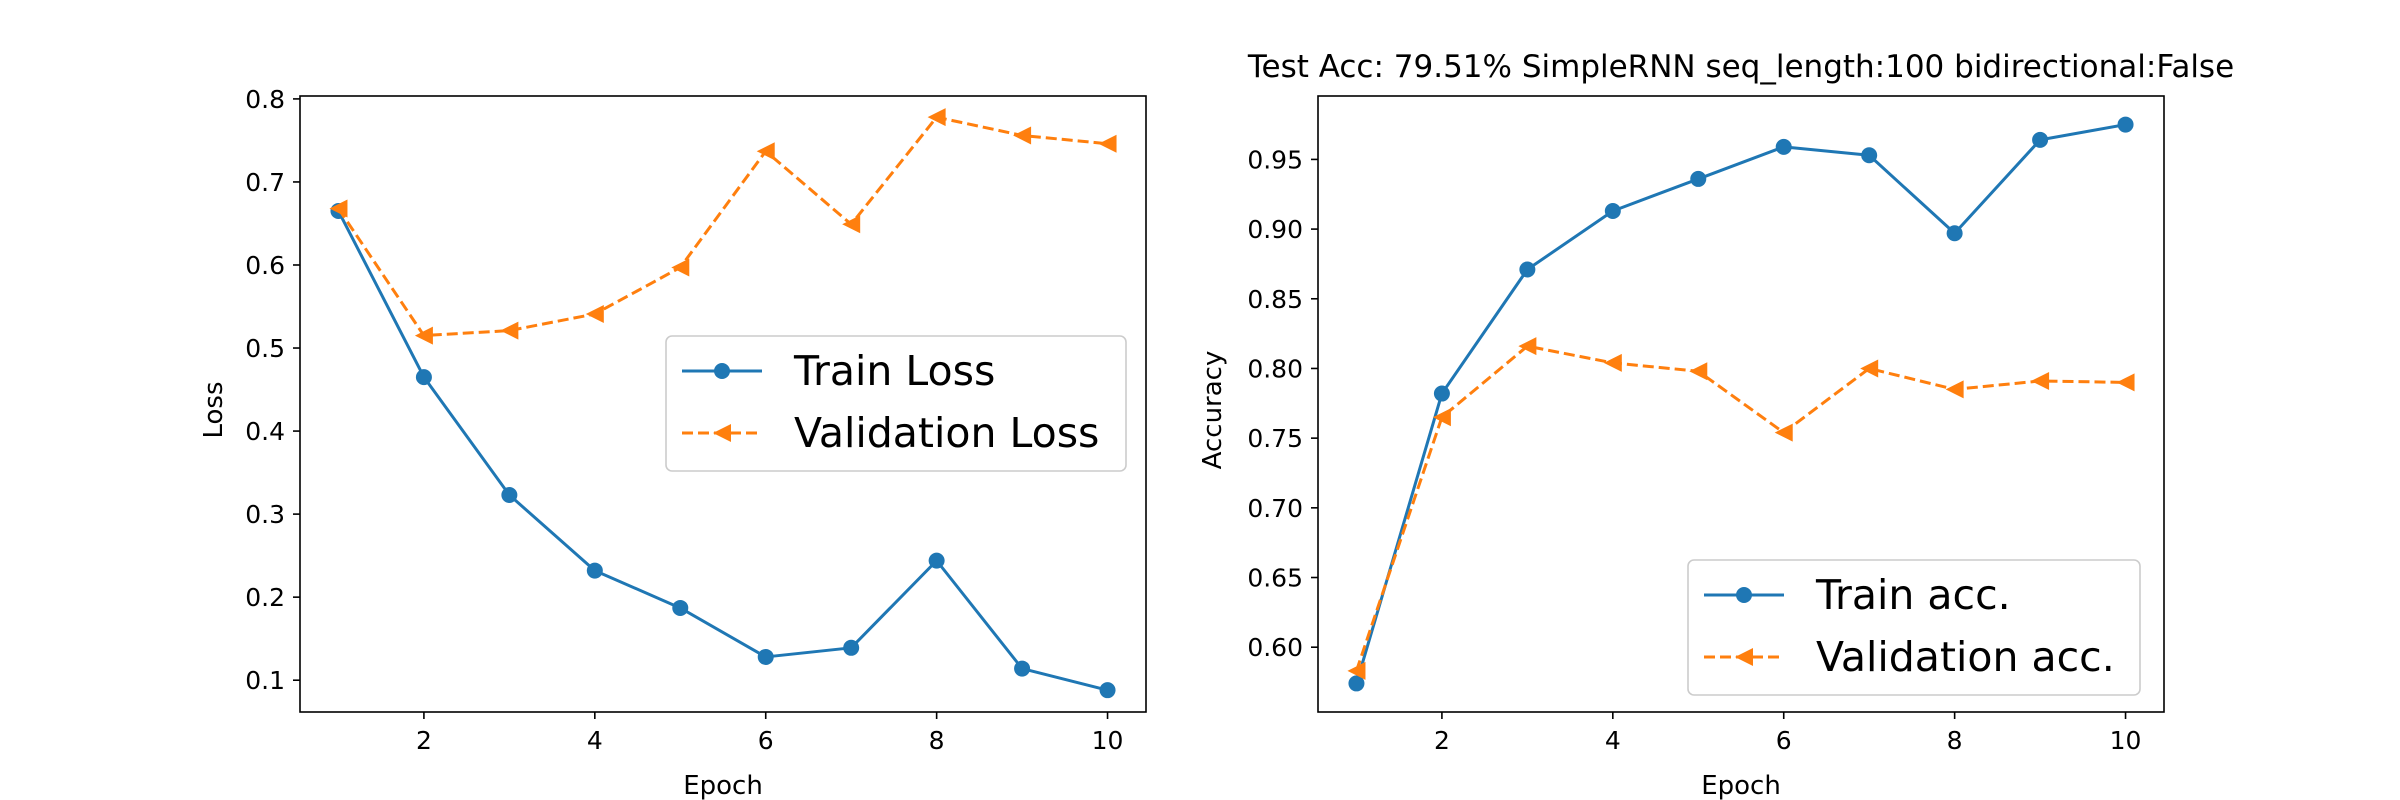 This screenshot has height=800, width=2400. What do you see at coordinates (1741, 785) in the screenshot?
I see `accuracy-x-axis-label: Epoch` at bounding box center [1741, 785].